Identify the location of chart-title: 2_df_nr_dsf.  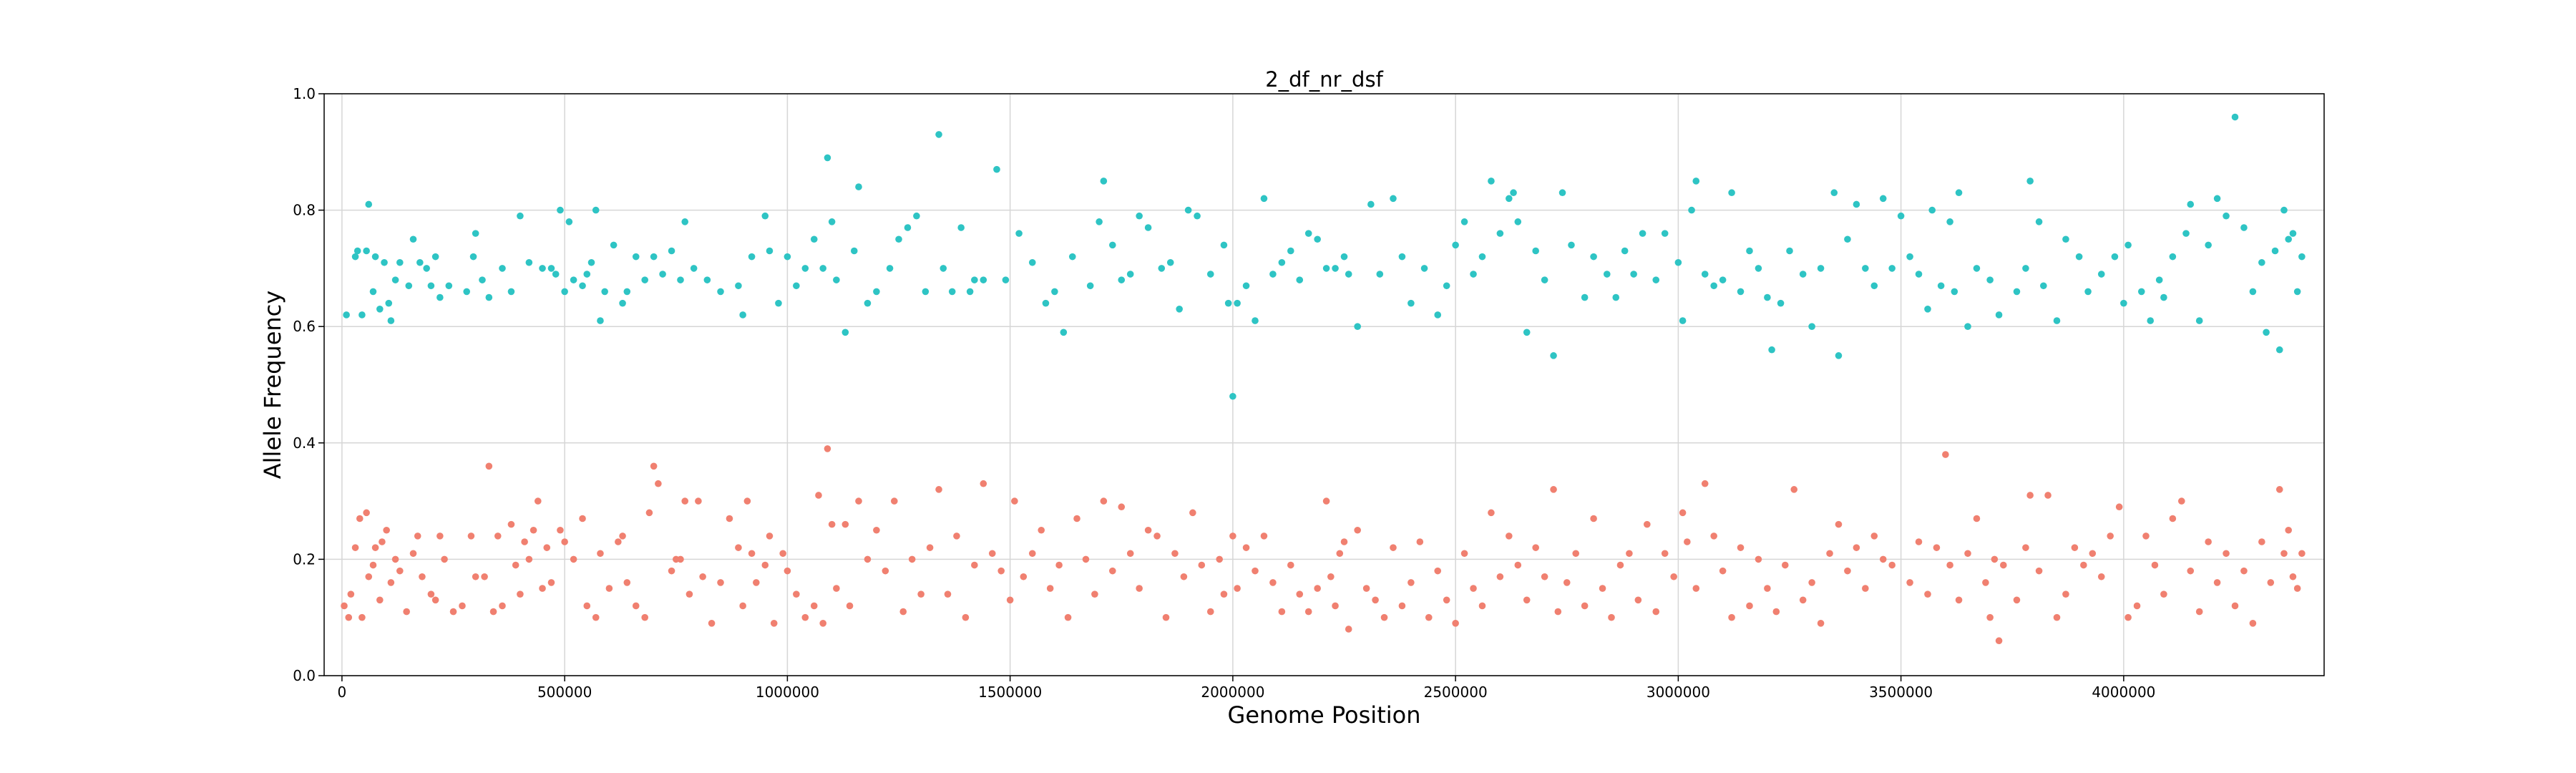
(1324, 79).